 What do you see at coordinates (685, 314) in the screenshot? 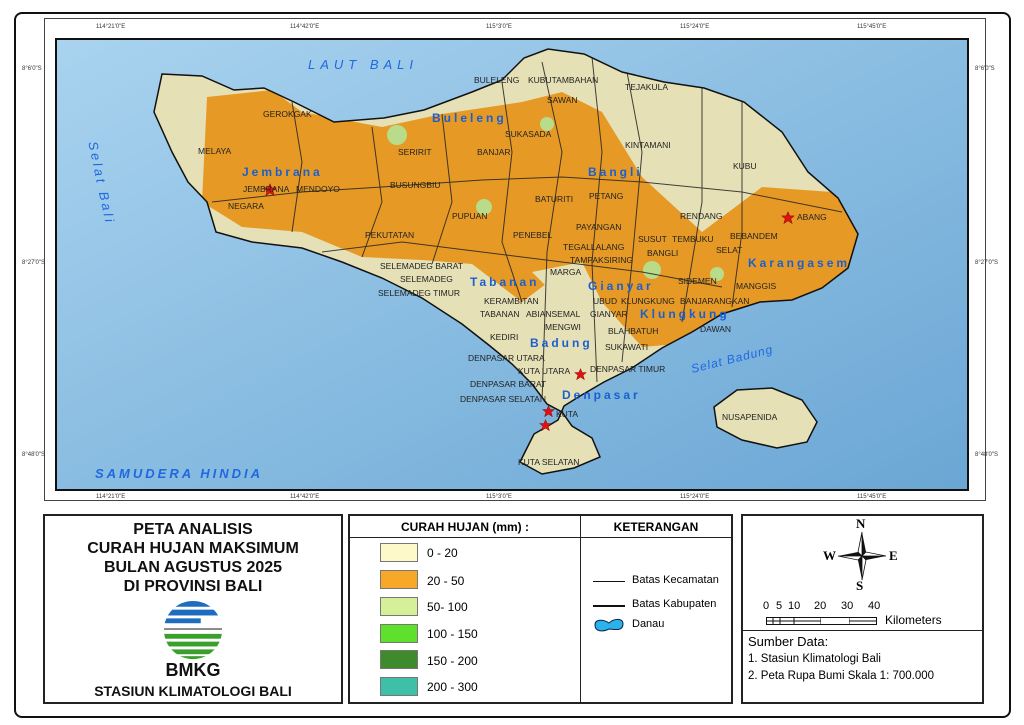
I see `regency-label: Klungkung` at bounding box center [685, 314].